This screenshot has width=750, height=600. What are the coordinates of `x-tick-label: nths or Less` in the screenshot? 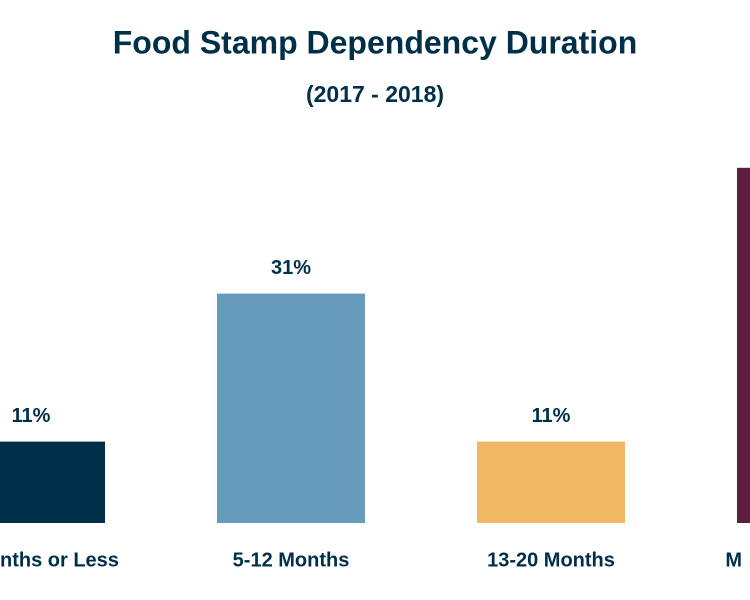 It's located at (59, 560).